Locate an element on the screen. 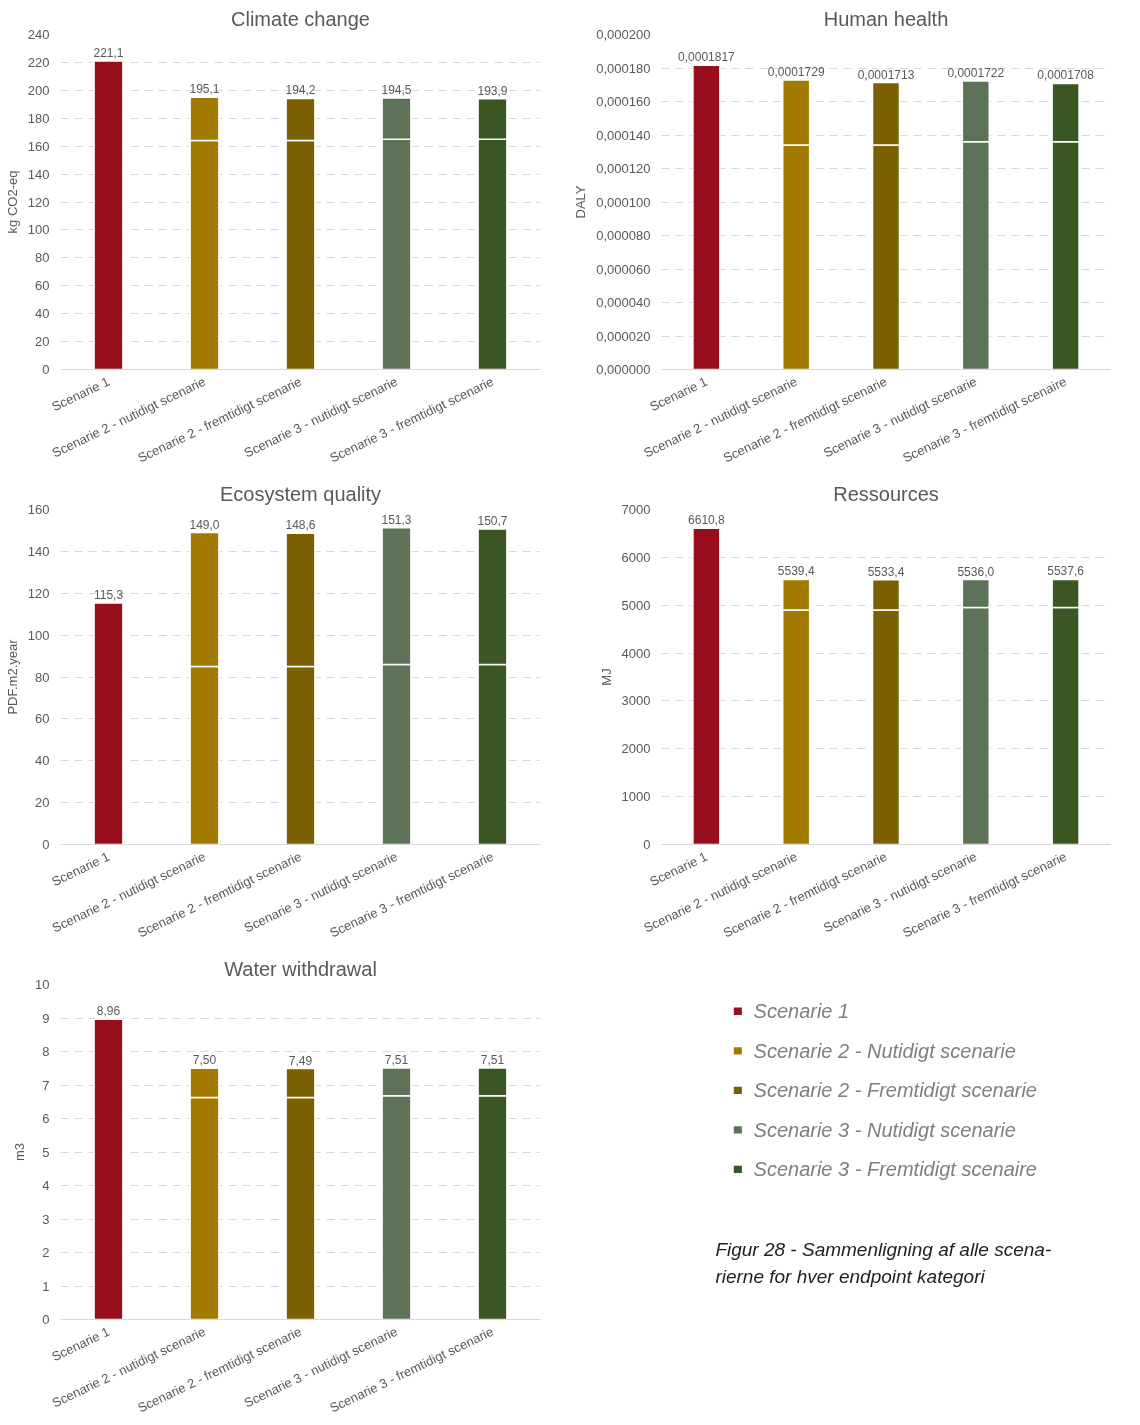 This screenshot has height=1425, width=1140. category-label: Scenarie 3 - Nutidigt scenarie is located at coordinates (884, 1129).